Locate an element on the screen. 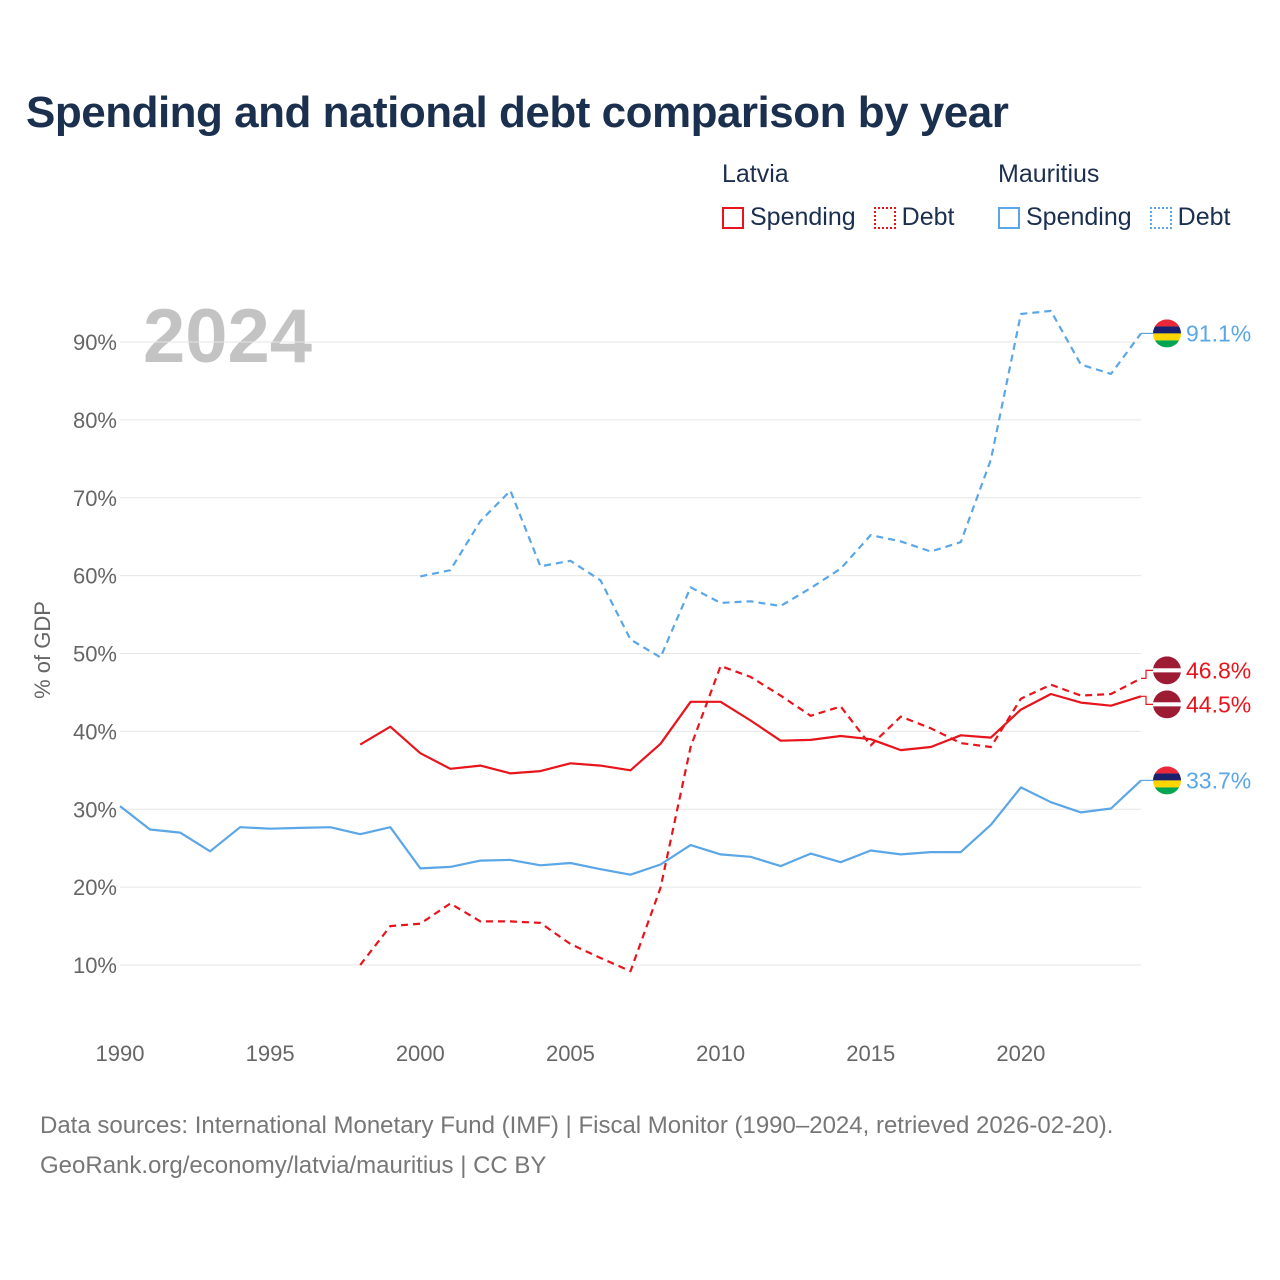 The height and width of the screenshot is (1280, 1280). y-axis-label: % of GDP is located at coordinates (42, 650).